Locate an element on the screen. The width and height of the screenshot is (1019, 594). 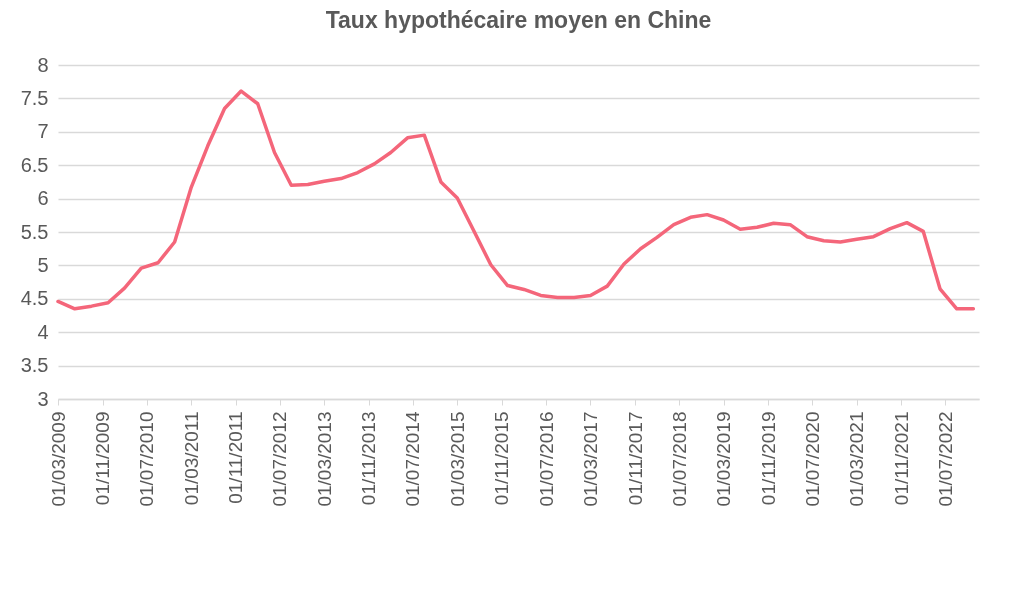
x-tick-label: 01/07/2010 is located at coordinates (147, 459).